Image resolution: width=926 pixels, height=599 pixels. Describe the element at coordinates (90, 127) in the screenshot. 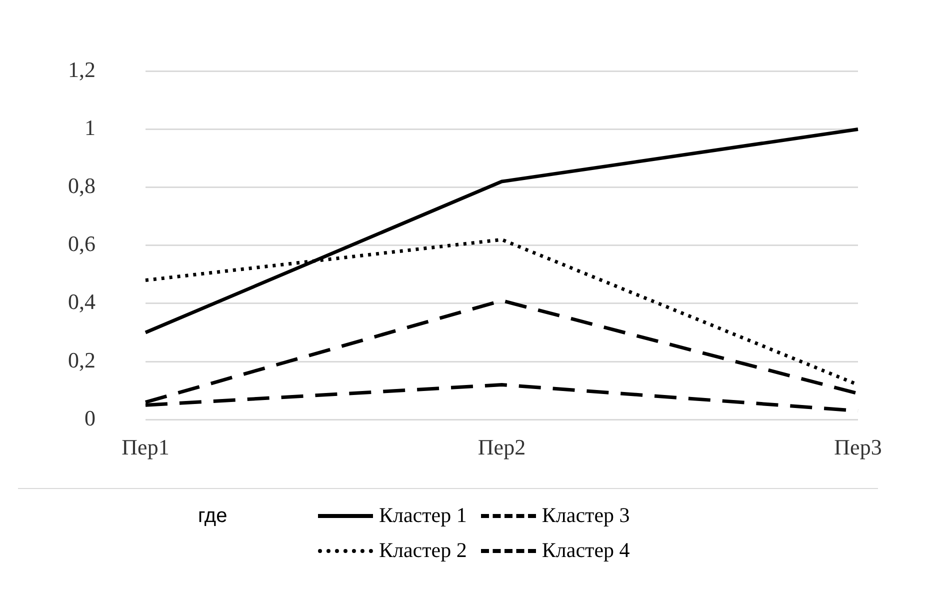

I see `y-tick-label: 1` at that location.